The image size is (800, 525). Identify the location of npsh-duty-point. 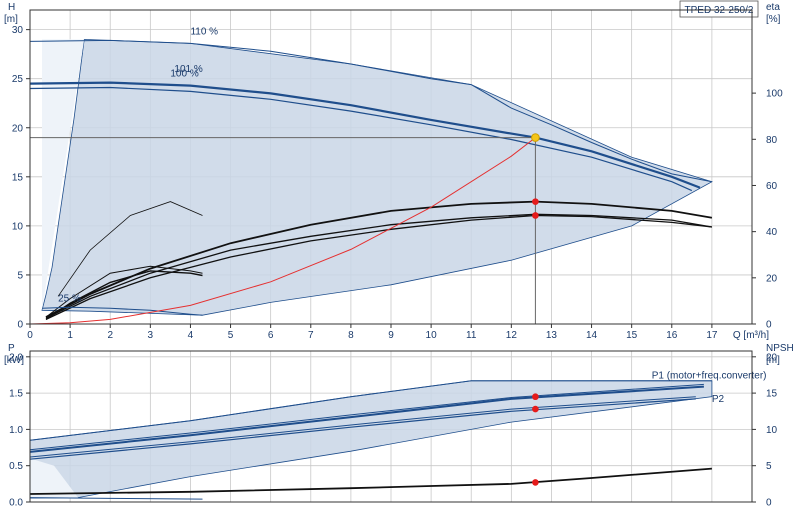
(535, 482).